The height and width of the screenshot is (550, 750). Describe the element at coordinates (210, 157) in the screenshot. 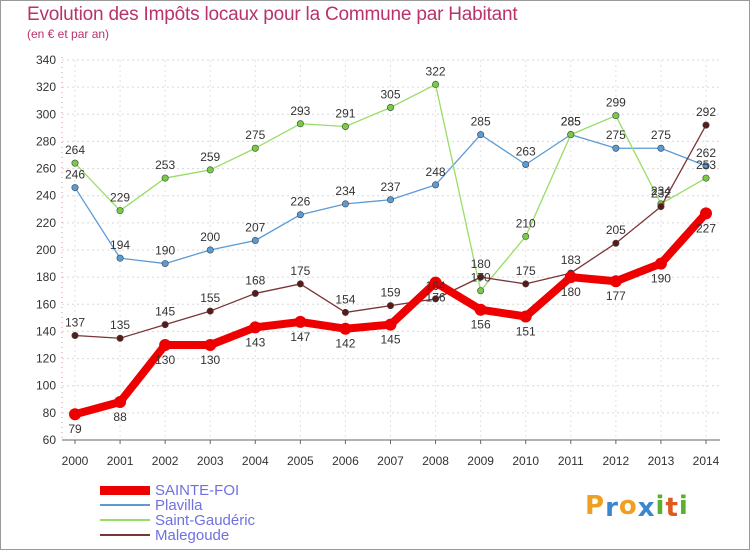

I see `data-label: 259` at that location.